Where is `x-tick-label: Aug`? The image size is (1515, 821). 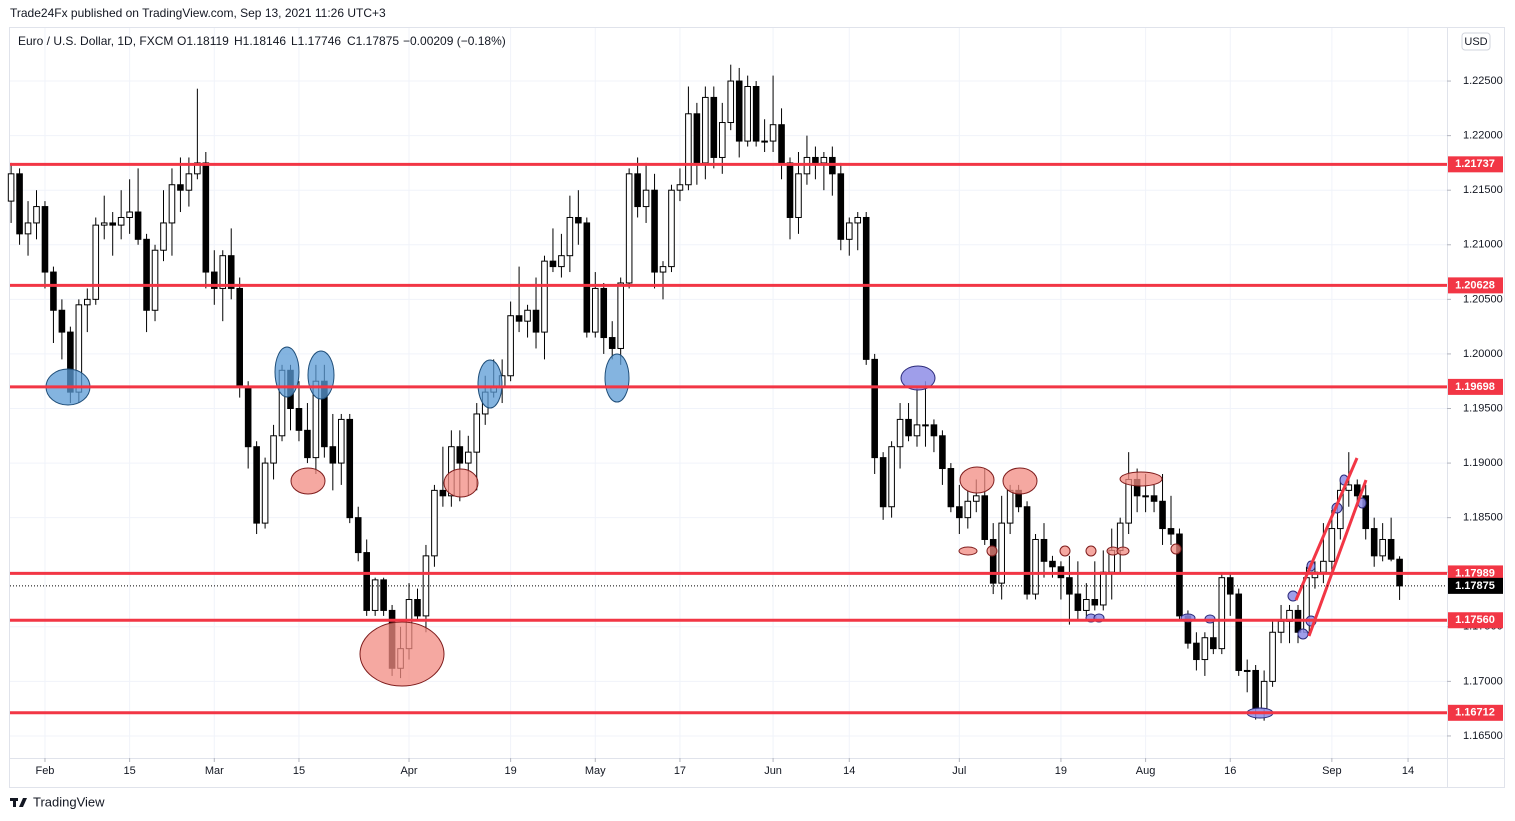 x-tick-label: Aug is located at coordinates (1146, 771).